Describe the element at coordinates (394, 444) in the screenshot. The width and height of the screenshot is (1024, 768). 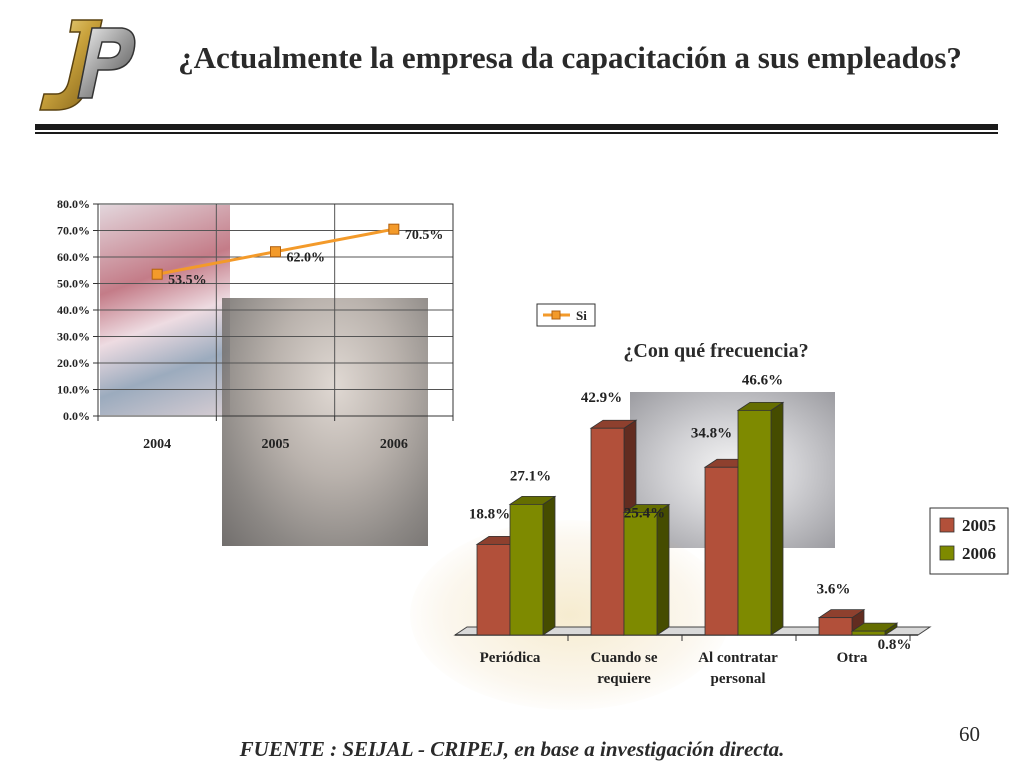
I see `line-chart-x-tick-label: 2006` at that location.